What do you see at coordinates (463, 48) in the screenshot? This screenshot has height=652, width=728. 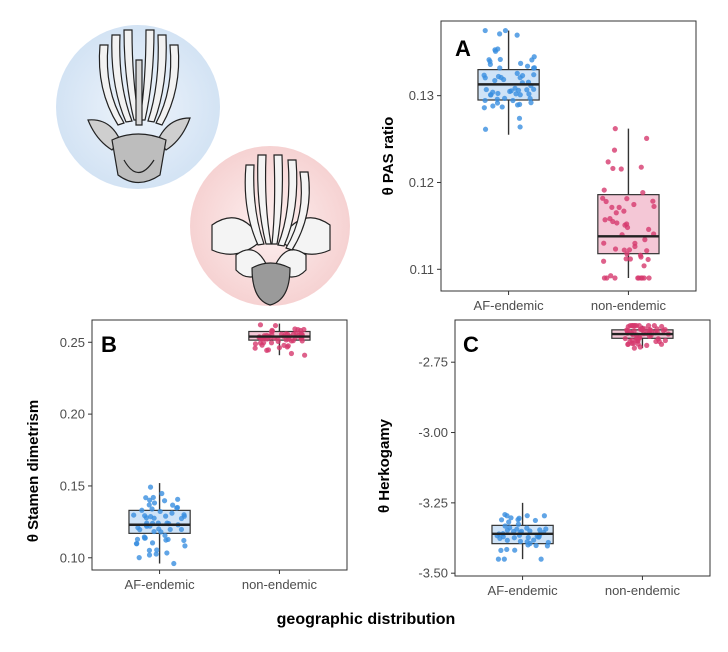 I see `panel-a-letter: A` at bounding box center [463, 48].